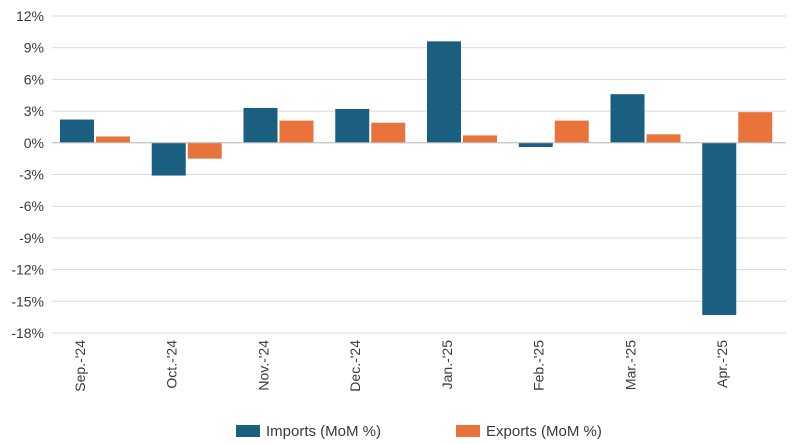  I want to click on legend-swatch-imports, so click(248, 431).